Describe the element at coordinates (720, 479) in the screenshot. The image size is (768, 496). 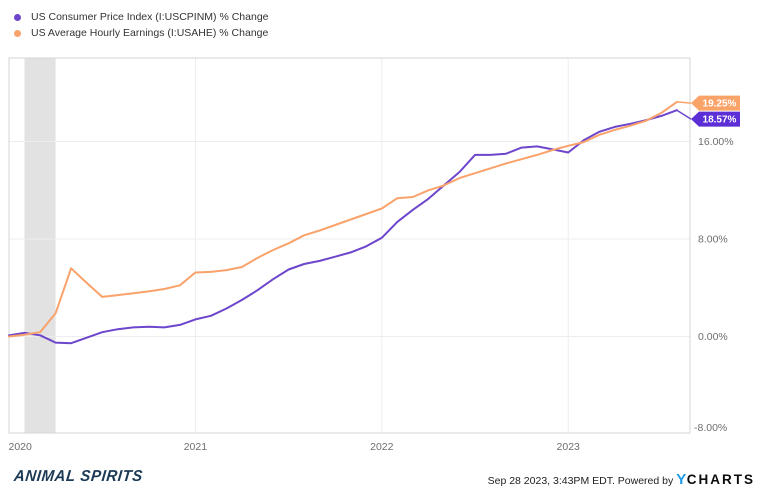
I see `ycharts-logo-charts: CHARTS` at that location.